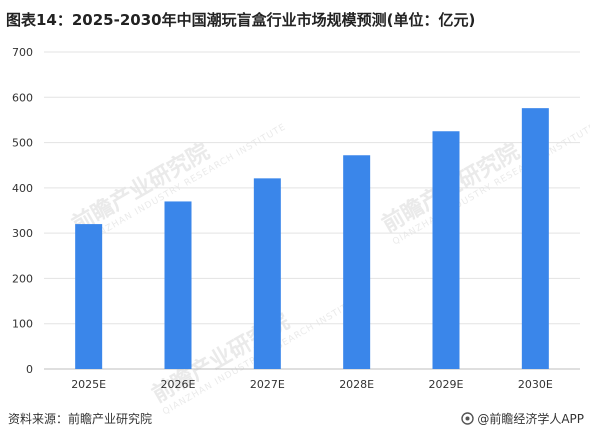 This screenshot has height=439, width=590. What do you see at coordinates (356, 384) in the screenshot?
I see `x-tick-label: 2028E` at bounding box center [356, 384].